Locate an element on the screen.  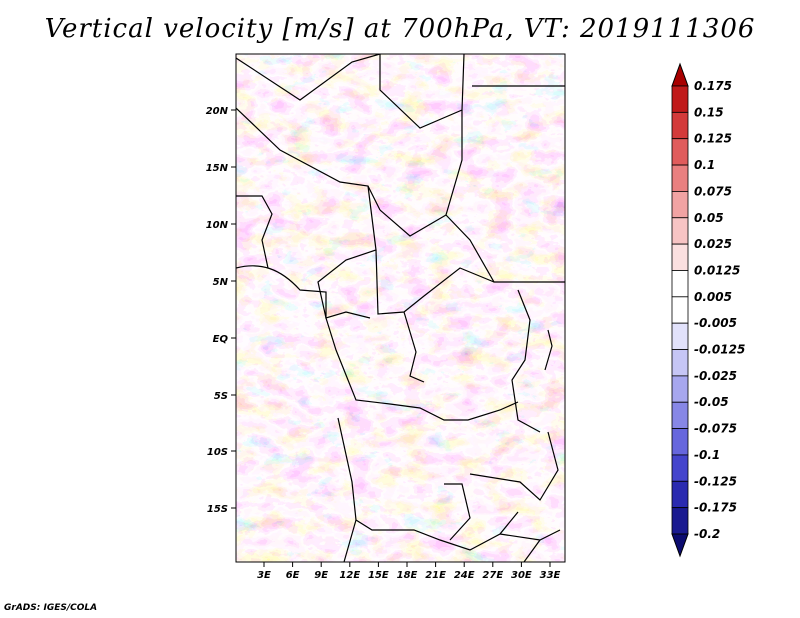
colorbar-level-label: 0.025 is located at coordinates (713, 244).